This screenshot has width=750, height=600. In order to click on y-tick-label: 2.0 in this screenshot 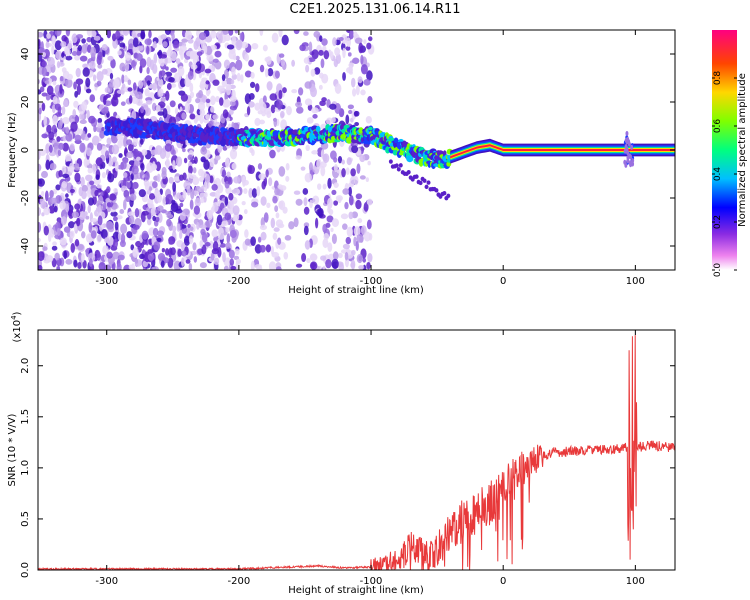, I will do `click(25, 366)`.